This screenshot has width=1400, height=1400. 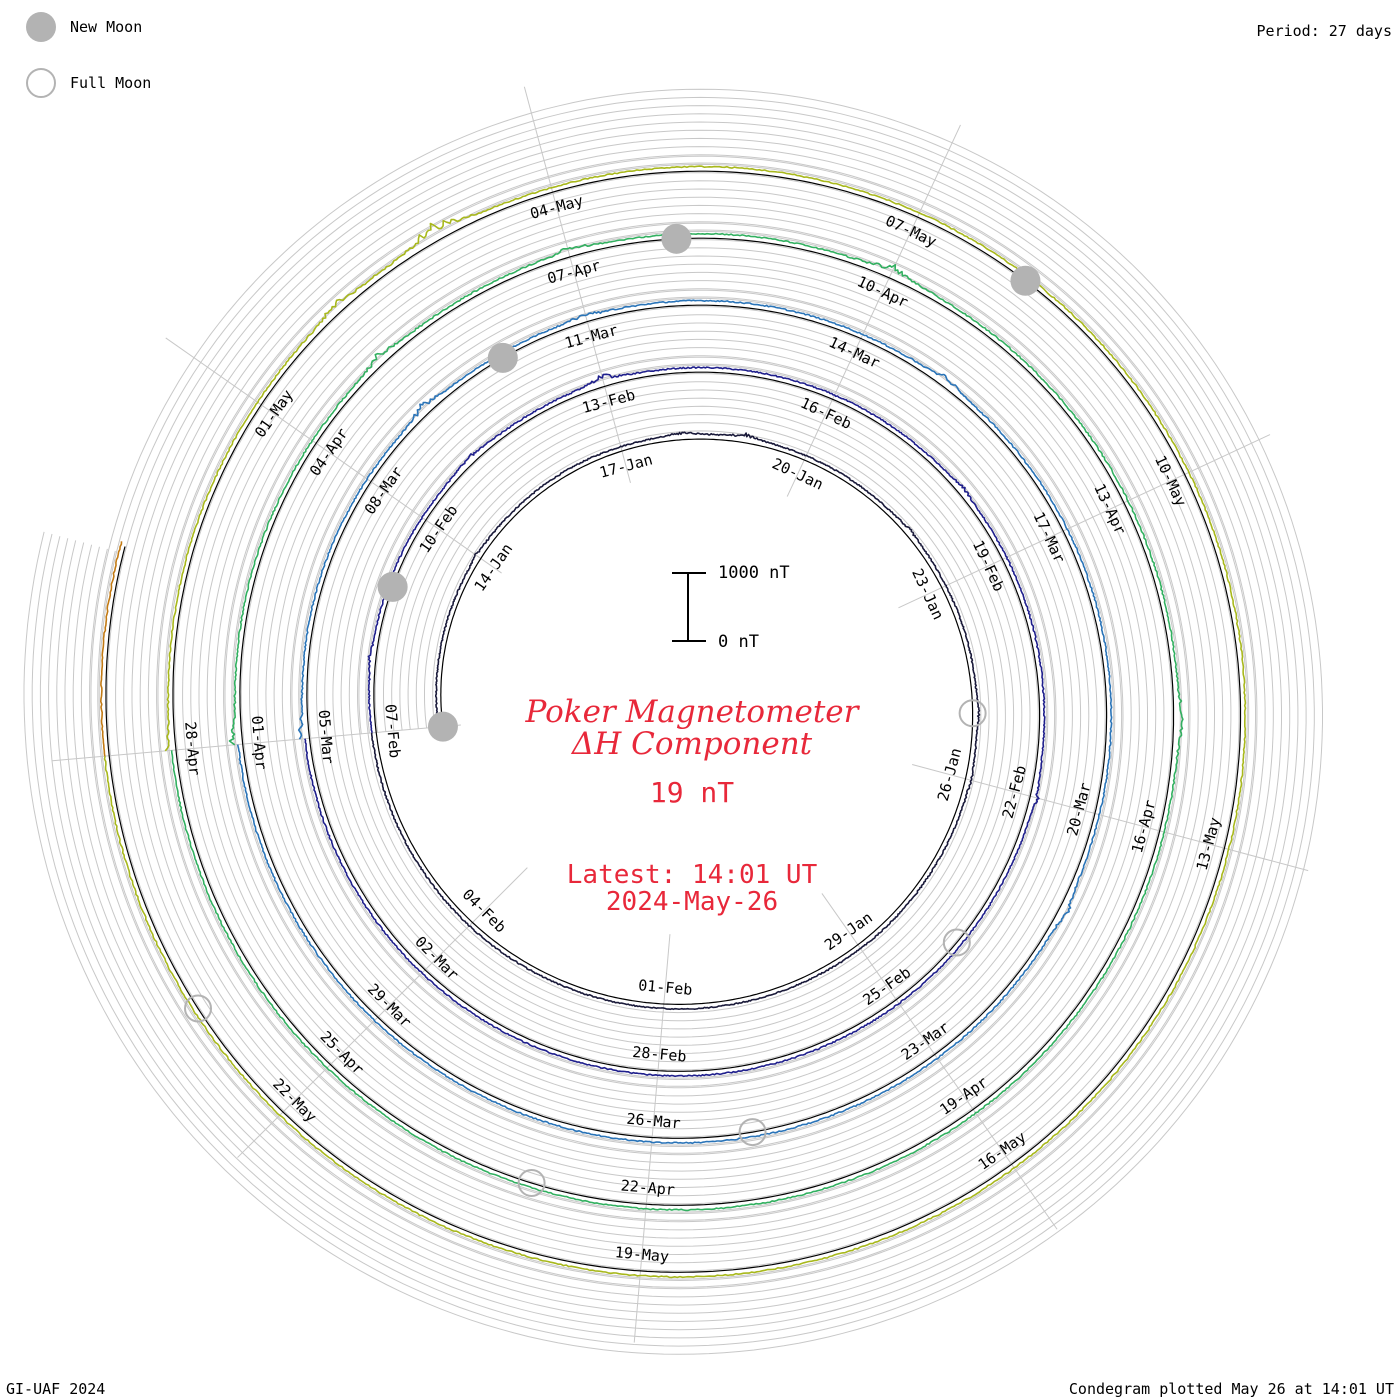 I want to click on date-label: 10-Apr, so click(x=882, y=291).